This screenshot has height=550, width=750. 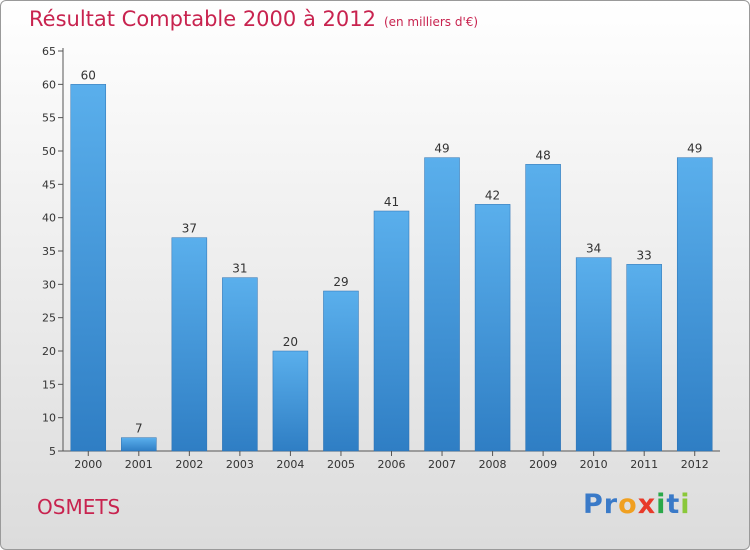 I want to click on data-label: 42, so click(x=492, y=195).